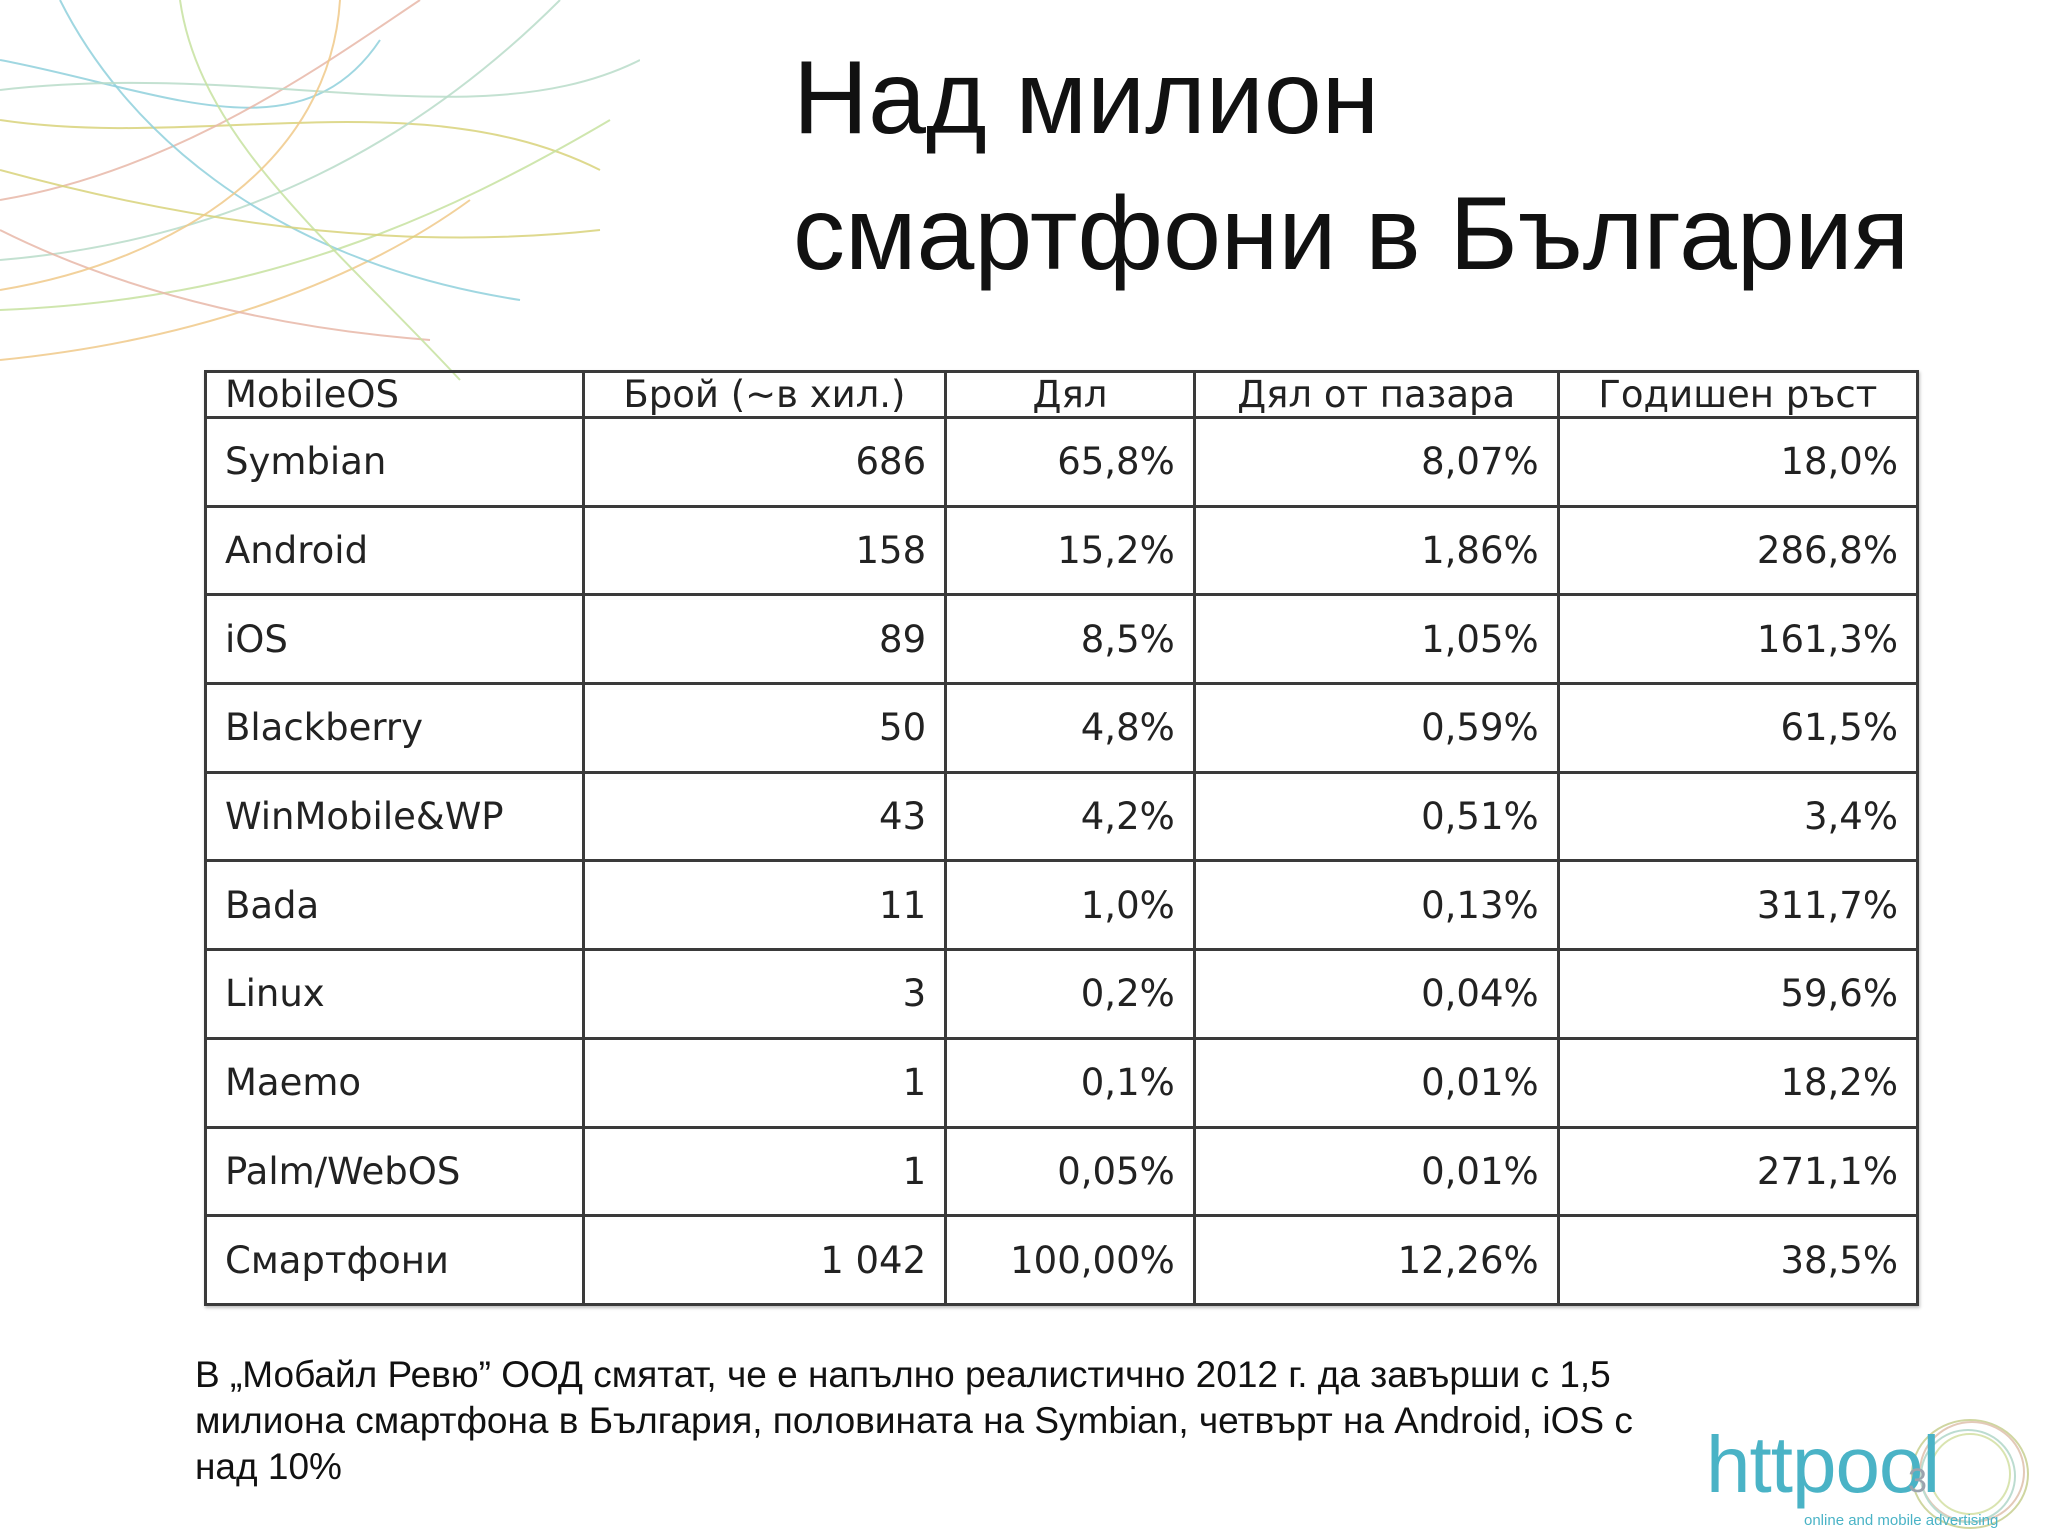  I want to click on cell-annual-growth: 3,4%, so click(1738, 816).